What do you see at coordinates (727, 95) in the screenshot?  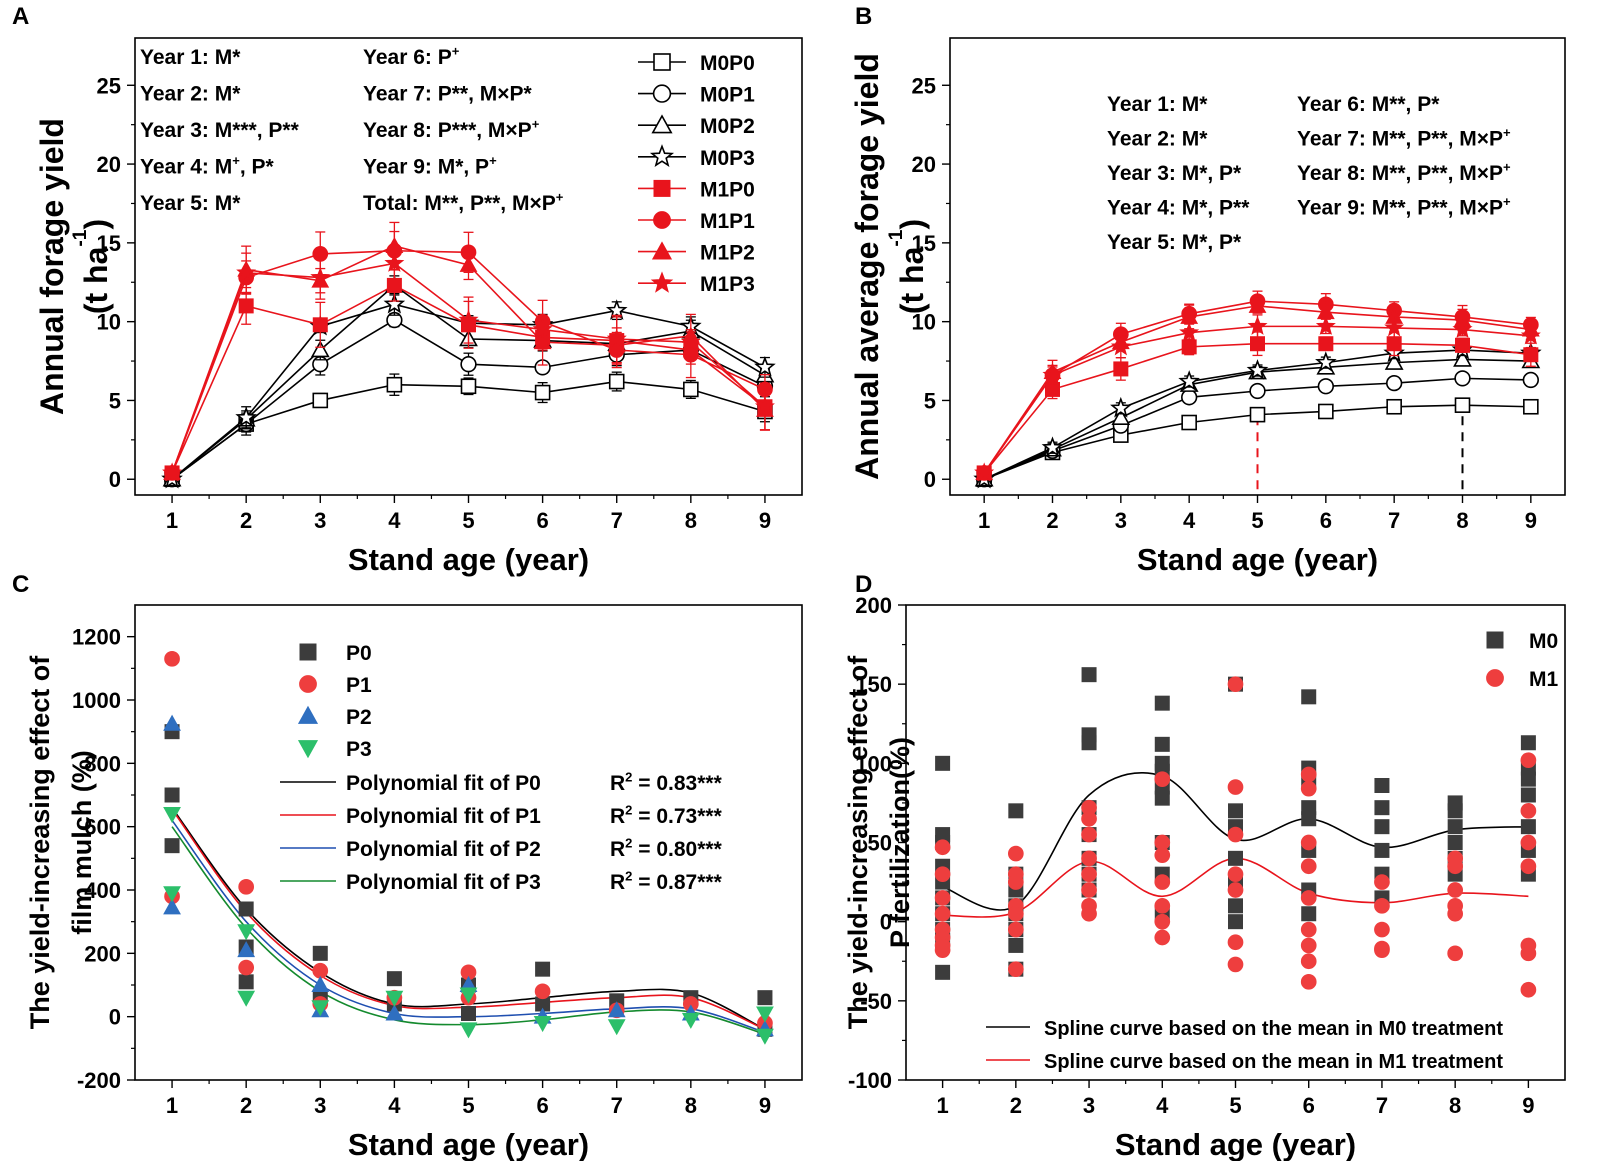 I see `legend-label: M0P1` at bounding box center [727, 95].